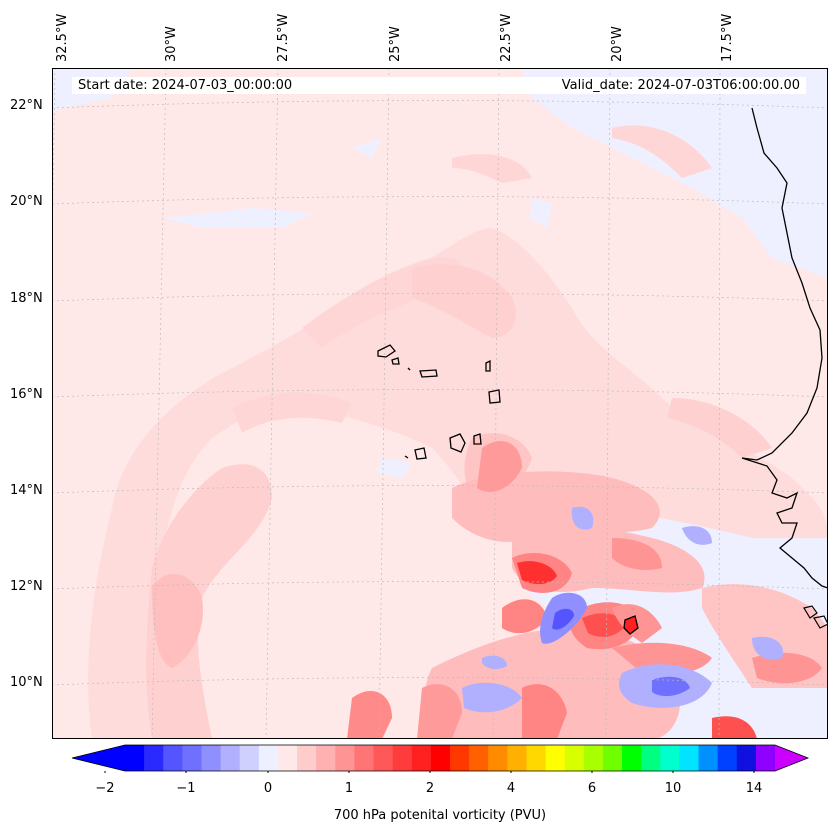 This screenshot has width=837, height=836. I want to click on lon-label-22-5w: 22.5°W, so click(506, 37).